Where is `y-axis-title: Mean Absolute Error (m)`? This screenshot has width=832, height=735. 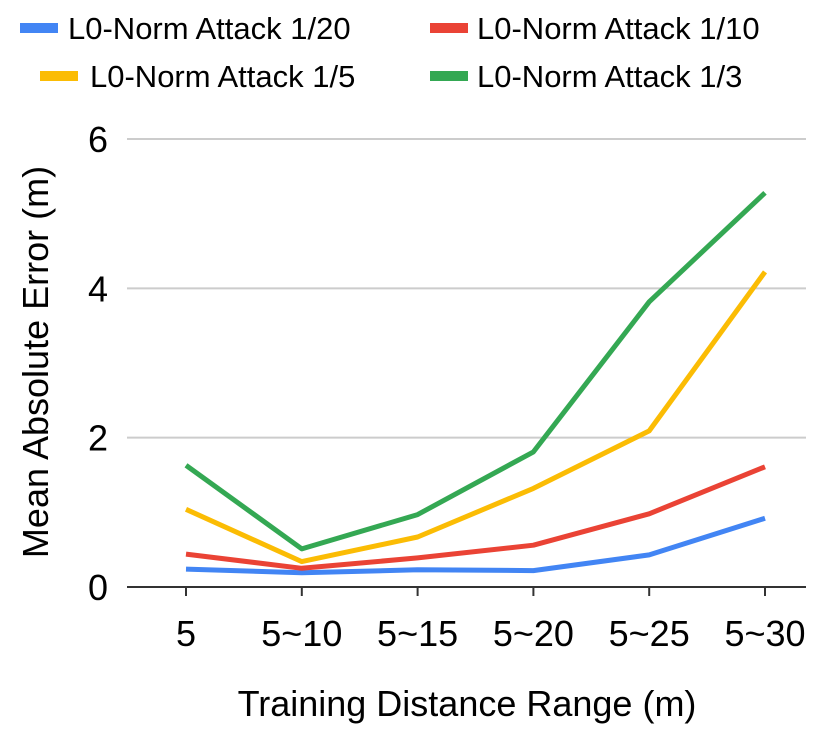 y-axis-title: Mean Absolute Error (m) is located at coordinates (35, 362).